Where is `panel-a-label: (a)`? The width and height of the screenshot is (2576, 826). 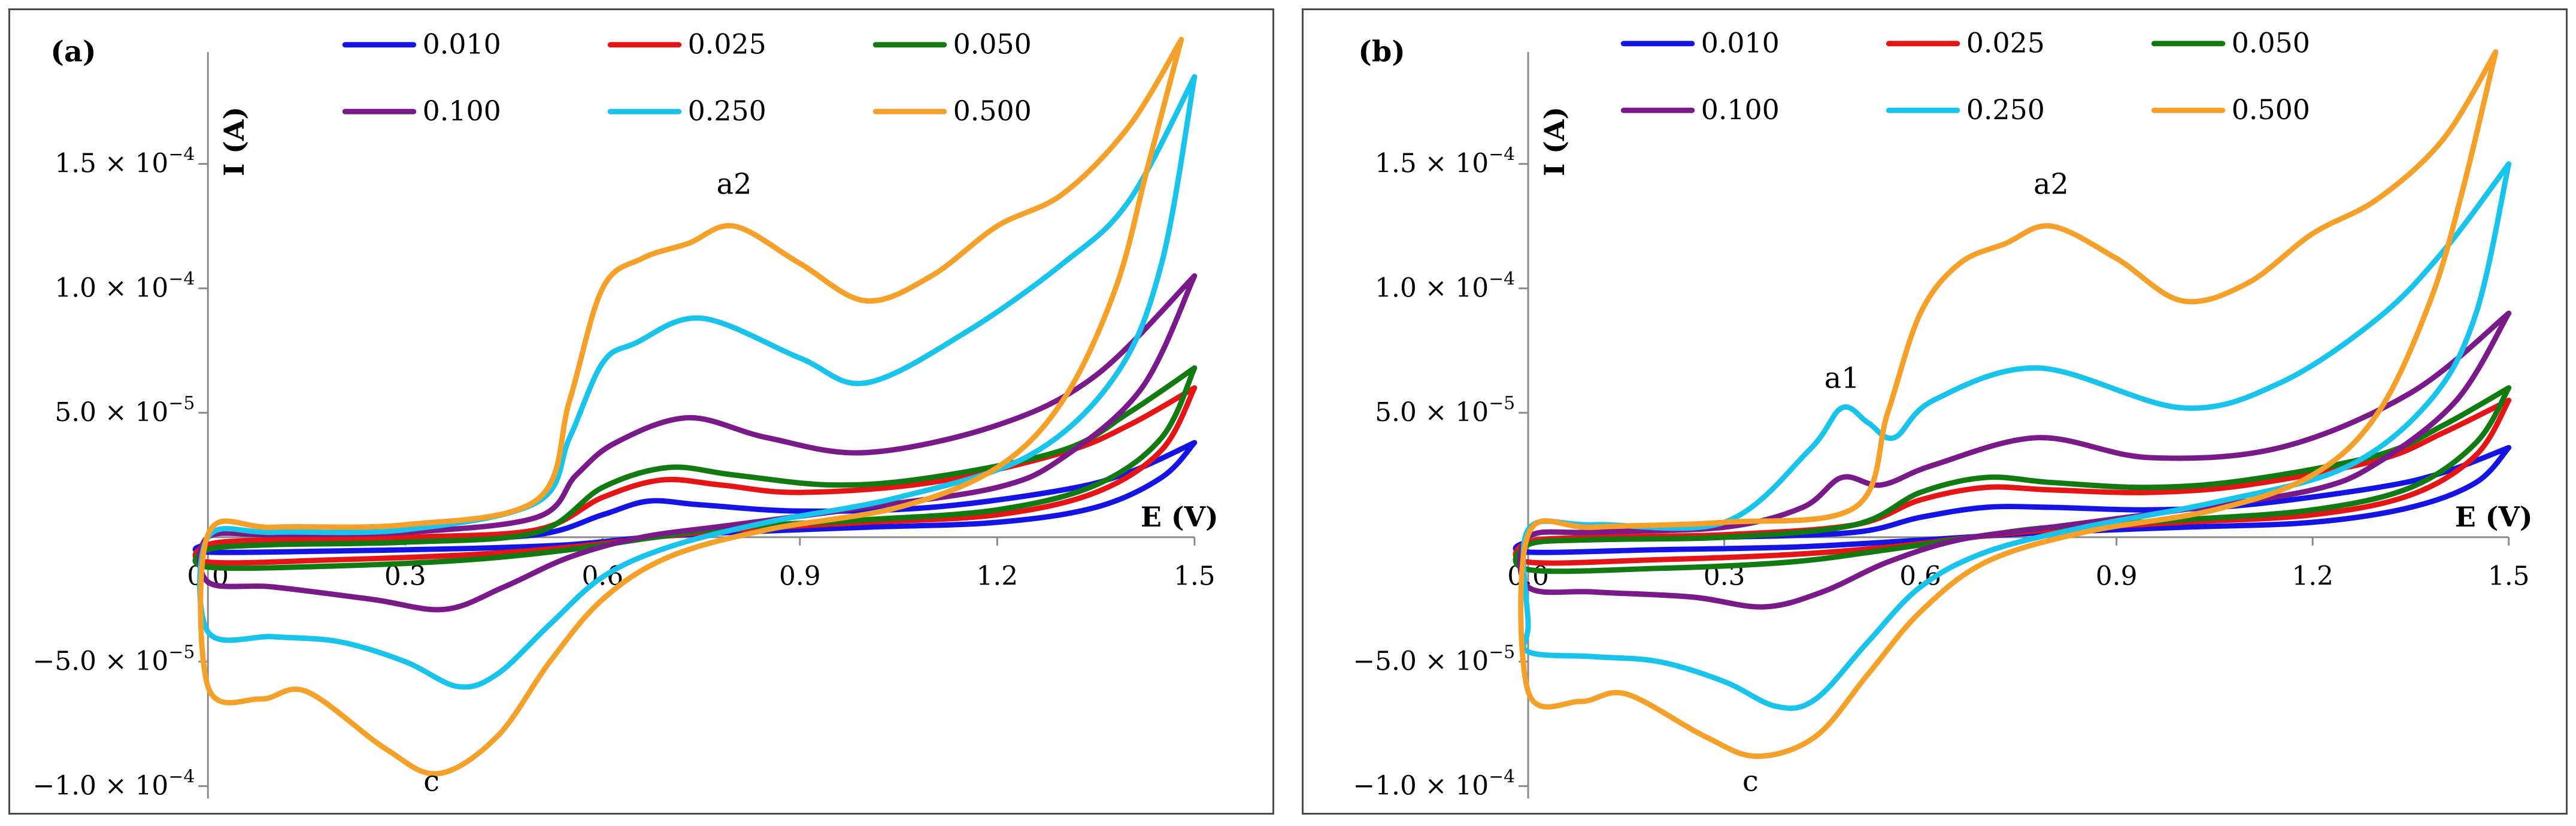 panel-a-label: (a) is located at coordinates (73, 52).